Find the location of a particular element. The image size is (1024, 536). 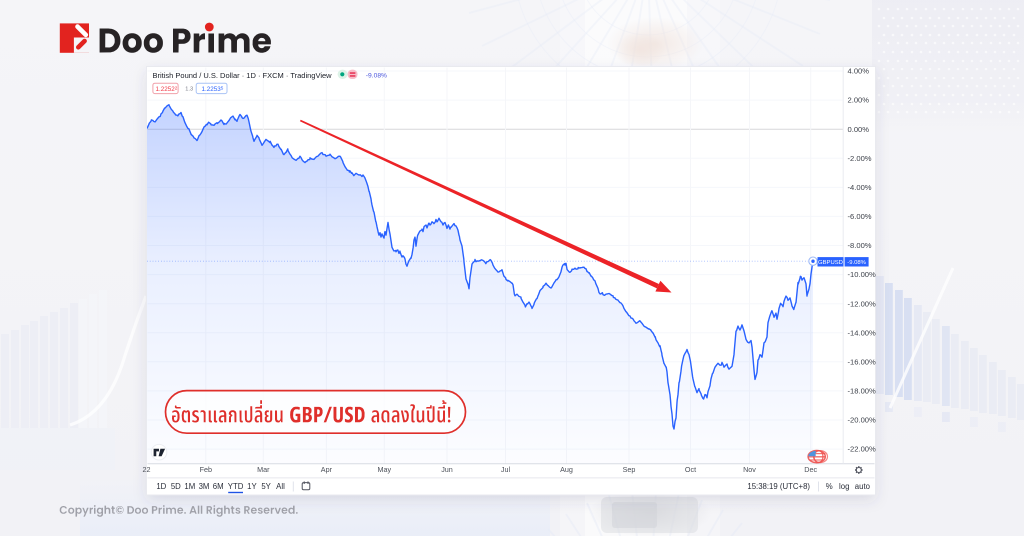

svg-text: Feb is located at coordinates (206, 469).